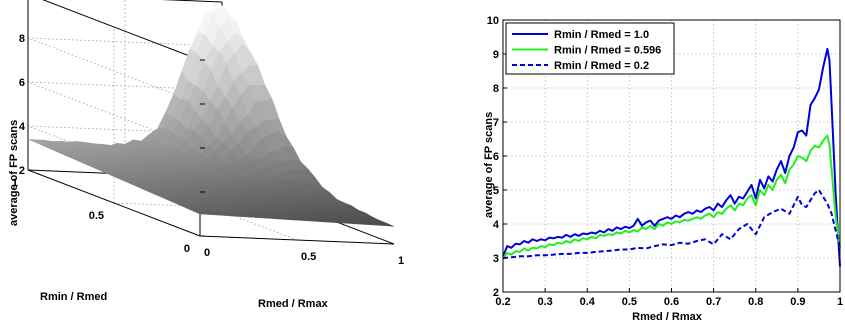 This screenshot has height=323, width=845. What do you see at coordinates (22, 39) in the screenshot?
I see `z-tick-label: 8` at bounding box center [22, 39].